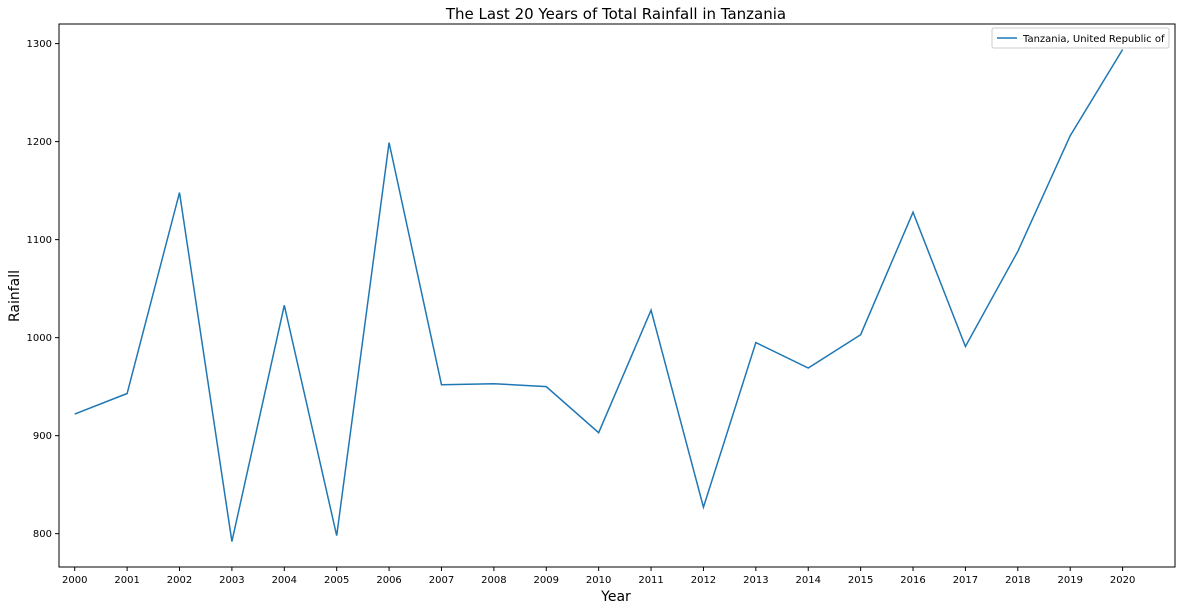 This screenshot has height=610, width=1180. Describe the element at coordinates (39, 44) in the screenshot. I see `y-tick-label-1300: 1300` at that location.